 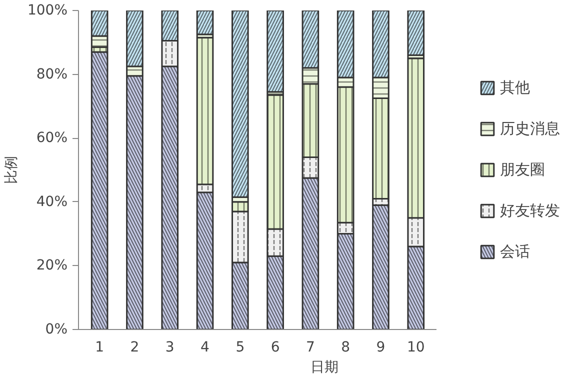 I want to click on x-tick-label: 6, so click(x=275, y=348).